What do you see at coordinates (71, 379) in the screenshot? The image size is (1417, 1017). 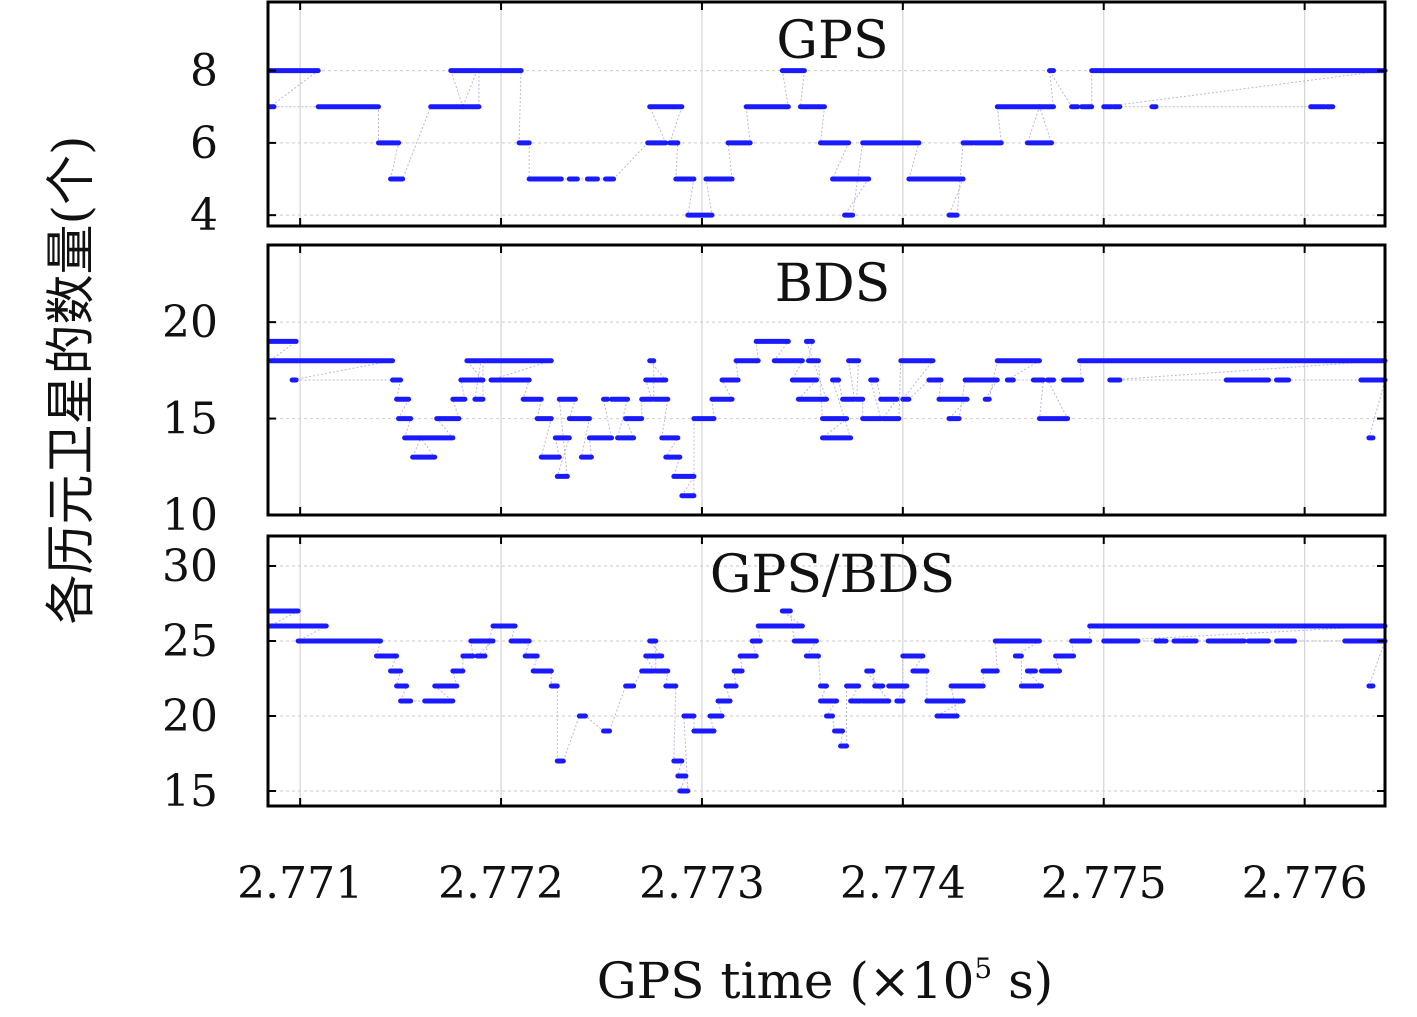 I see `y-axis-label: 各历元卫星的数量(个)` at bounding box center [71, 379].